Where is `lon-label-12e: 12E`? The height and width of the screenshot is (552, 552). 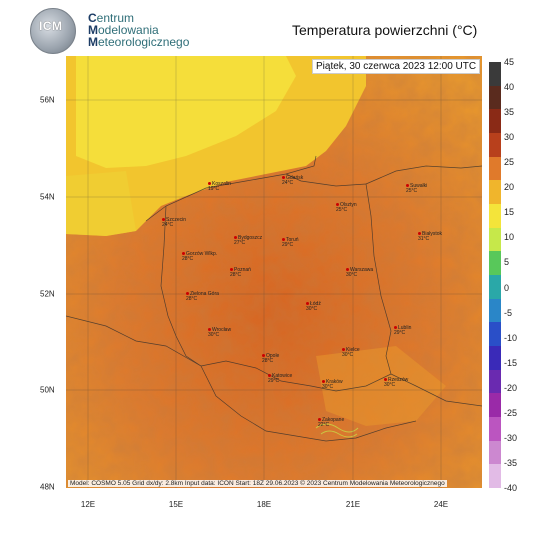 lon-label-12e: 12E is located at coordinates (88, 504).